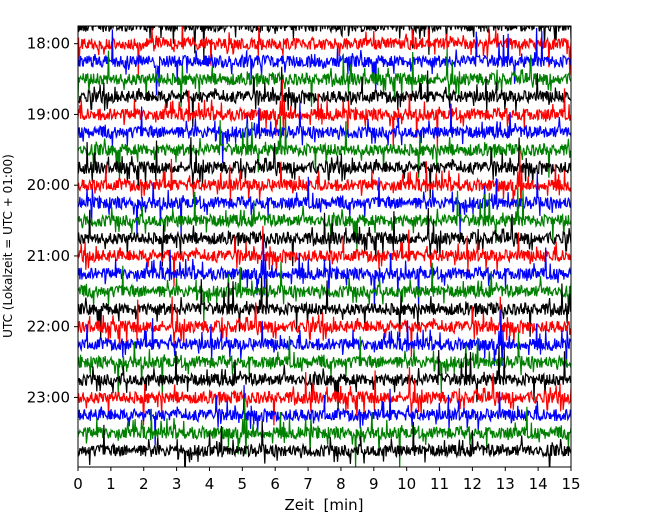  What do you see at coordinates (48, 327) in the screenshot?
I see `y-tick-label: 22:00` at bounding box center [48, 327].